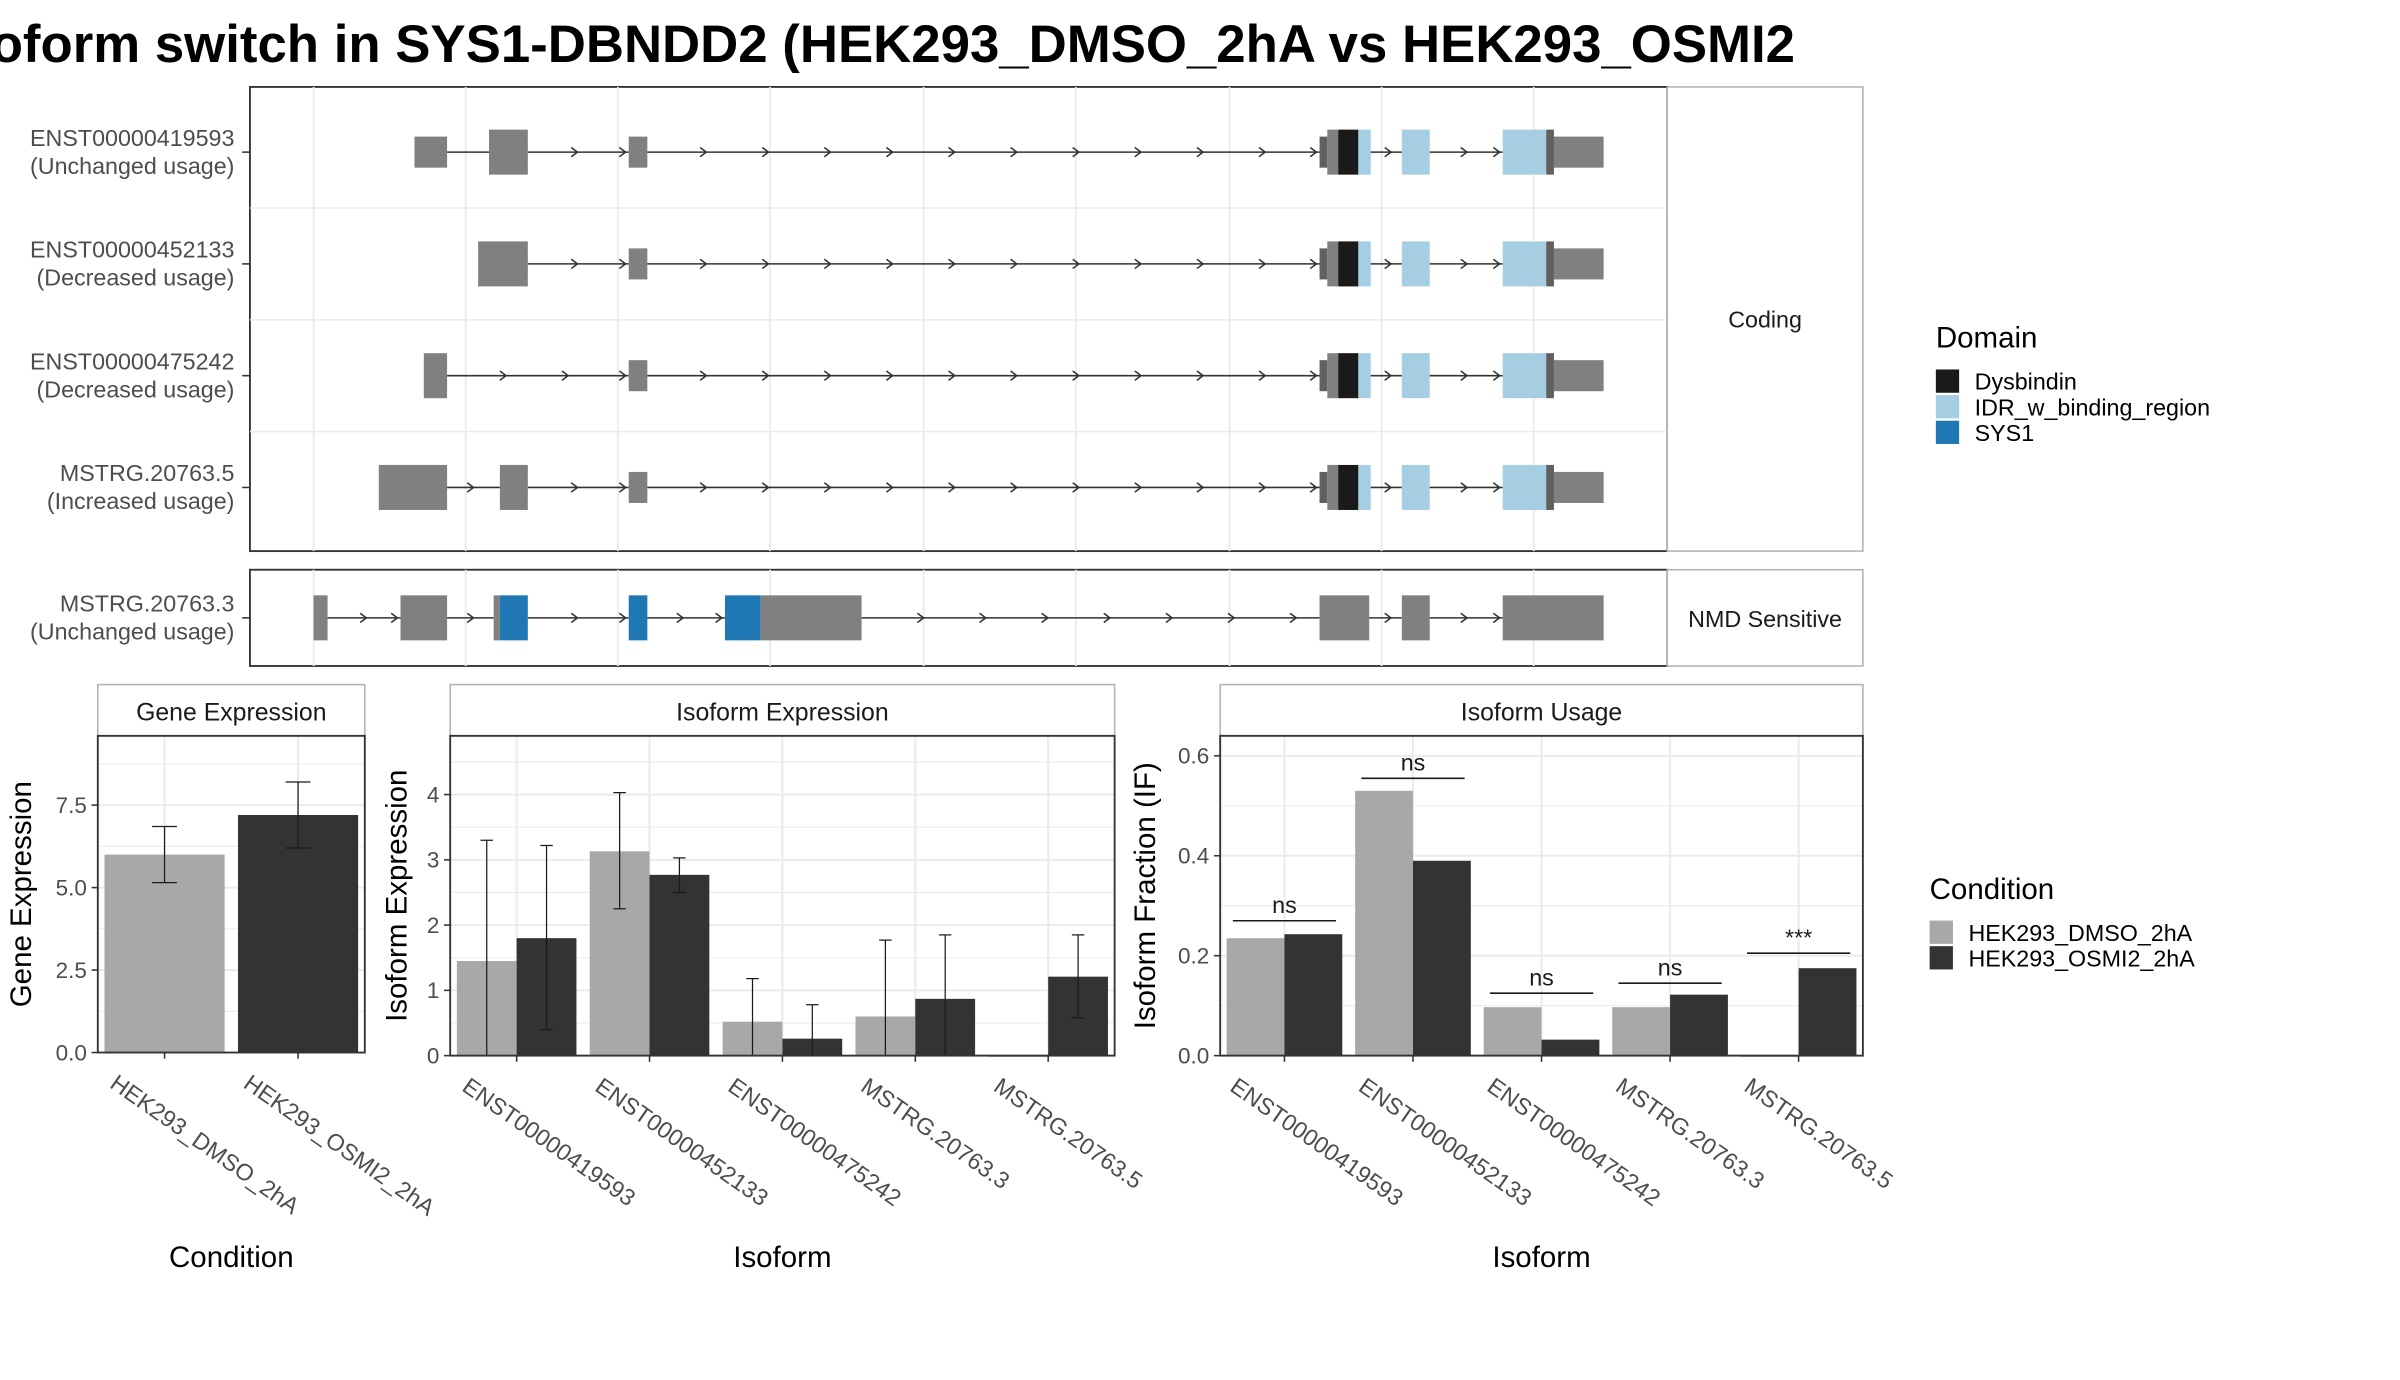  I want to click on y-tick-label: 0, so click(433, 1055).